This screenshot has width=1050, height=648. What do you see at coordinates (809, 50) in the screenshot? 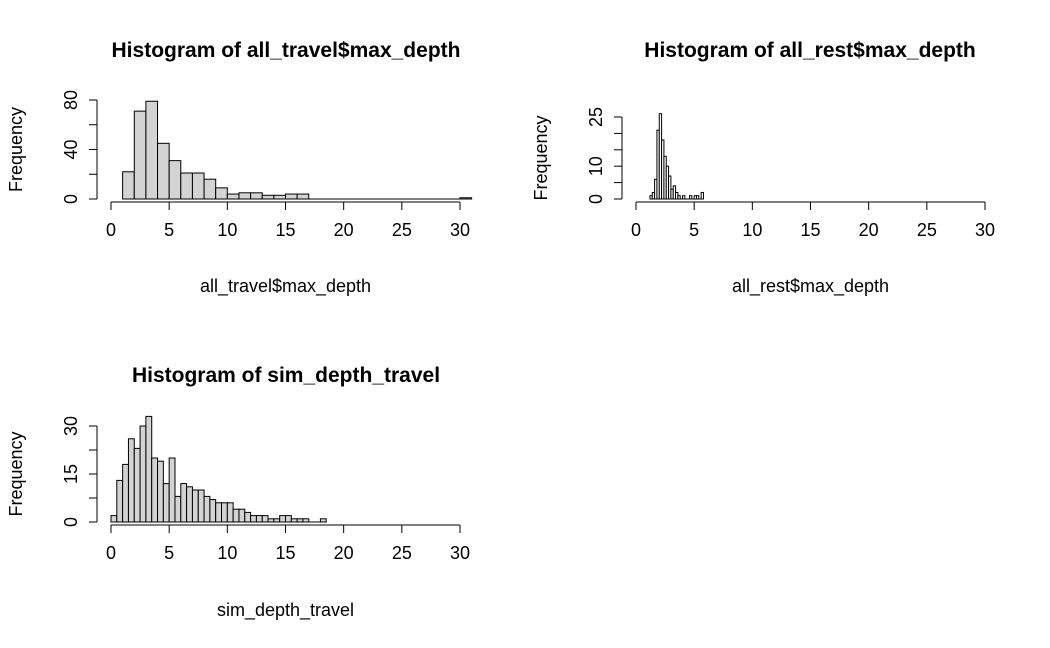
I see `chart-title: Histogram of all_rest$max_depth` at bounding box center [809, 50].